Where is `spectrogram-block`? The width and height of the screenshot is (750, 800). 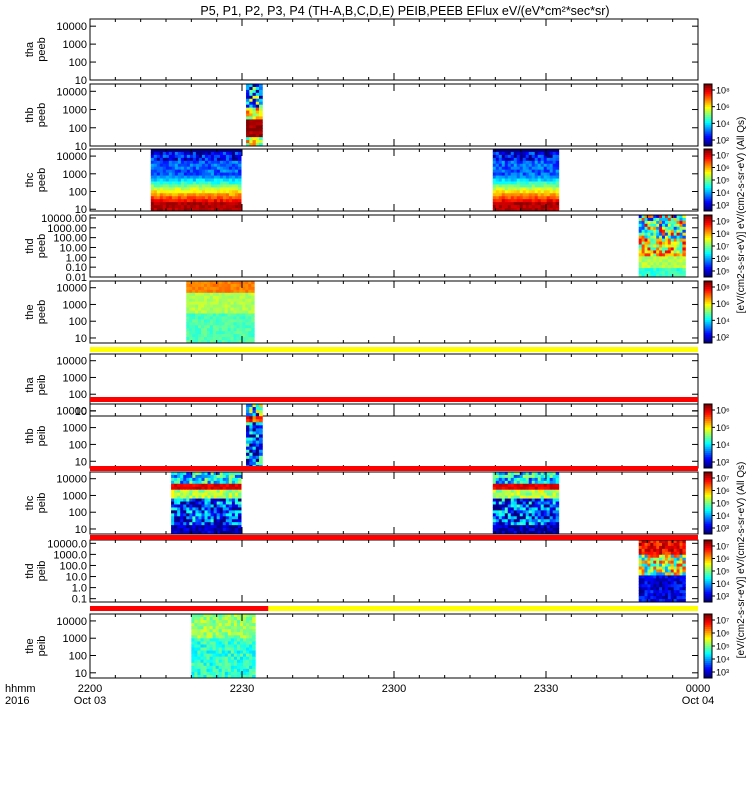 spectrogram-block is located at coordinates (662, 246).